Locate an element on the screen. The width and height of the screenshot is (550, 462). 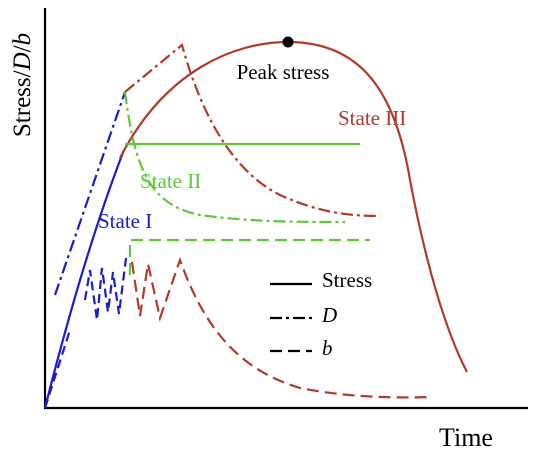
stress-curve-state1 is located at coordinates (84, 279).